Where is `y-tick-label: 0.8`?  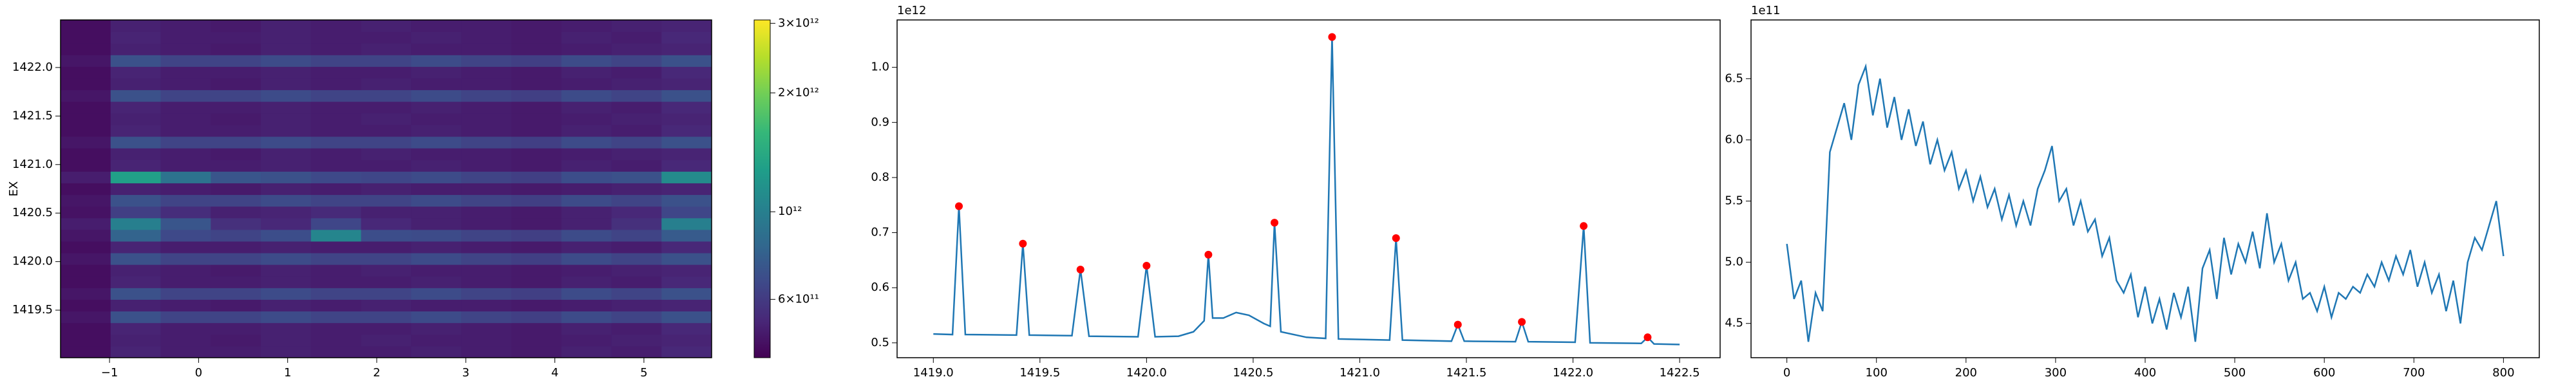 y-tick-label: 0.8 is located at coordinates (880, 177).